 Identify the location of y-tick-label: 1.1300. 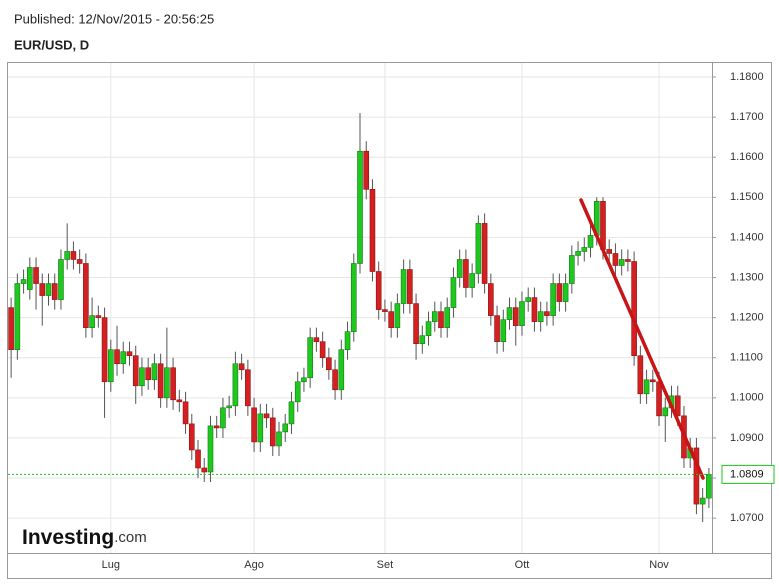
(747, 277).